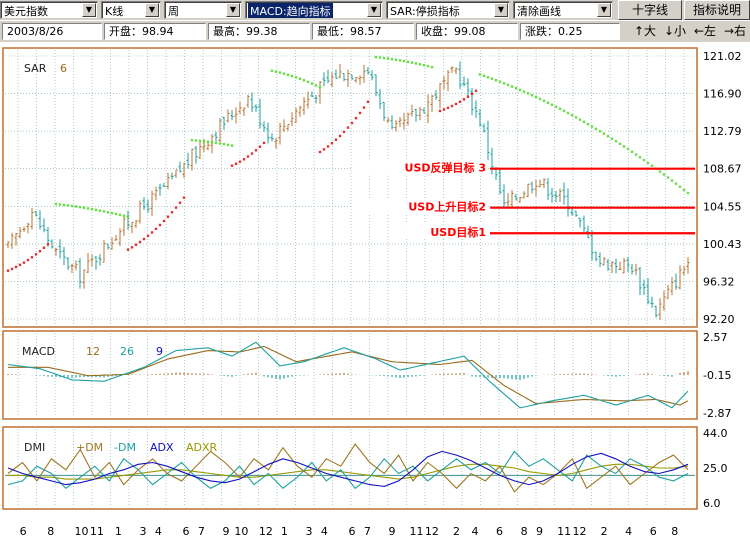  What do you see at coordinates (425, 11) in the screenshot?
I see `overlay-select-value: SAR:停损指标` at bounding box center [425, 11].